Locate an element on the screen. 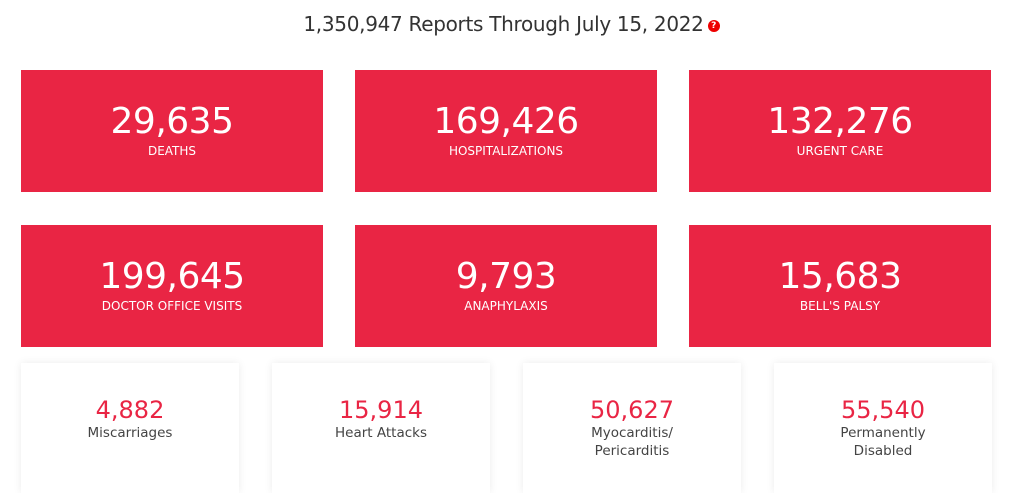 This screenshot has height=493, width=1023. stat-label: DOCTOR OFFICE VISITS is located at coordinates (172, 306).